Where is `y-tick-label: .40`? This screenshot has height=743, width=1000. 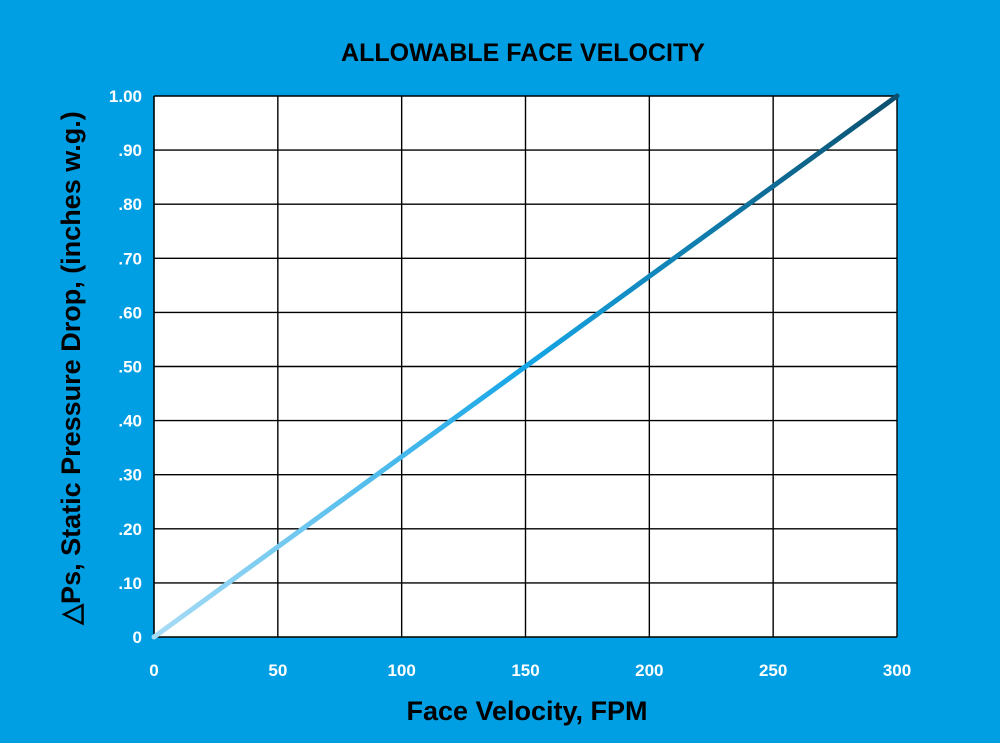
y-tick-label: .40 is located at coordinates (130, 421).